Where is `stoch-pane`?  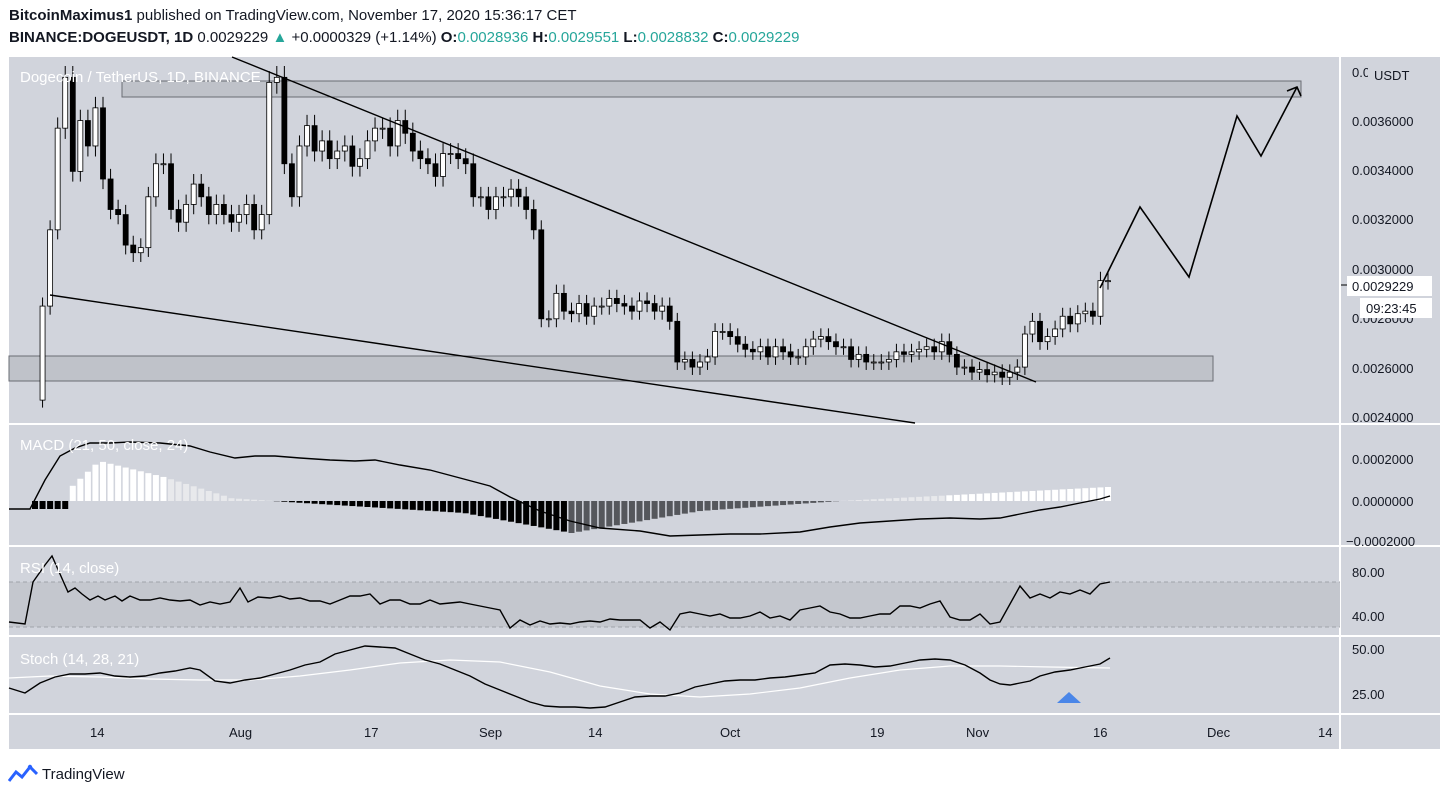
stoch-pane is located at coordinates (674, 675).